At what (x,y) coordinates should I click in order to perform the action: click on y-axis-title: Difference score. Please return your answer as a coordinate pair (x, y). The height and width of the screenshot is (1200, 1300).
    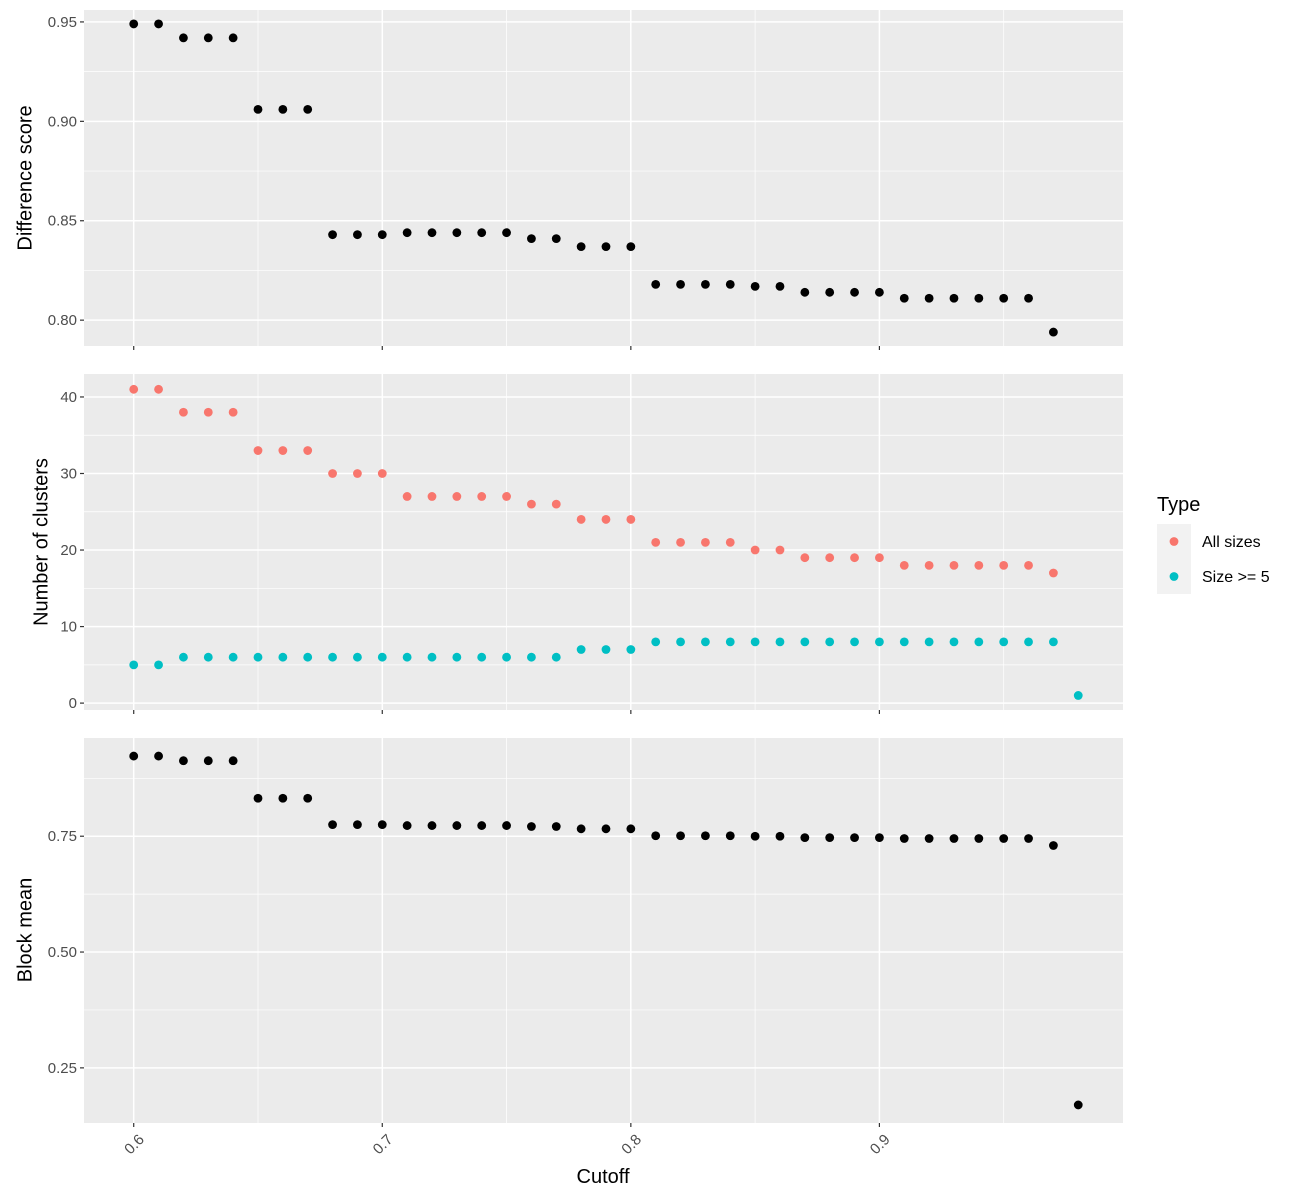
    Looking at the image, I should click on (25, 177).